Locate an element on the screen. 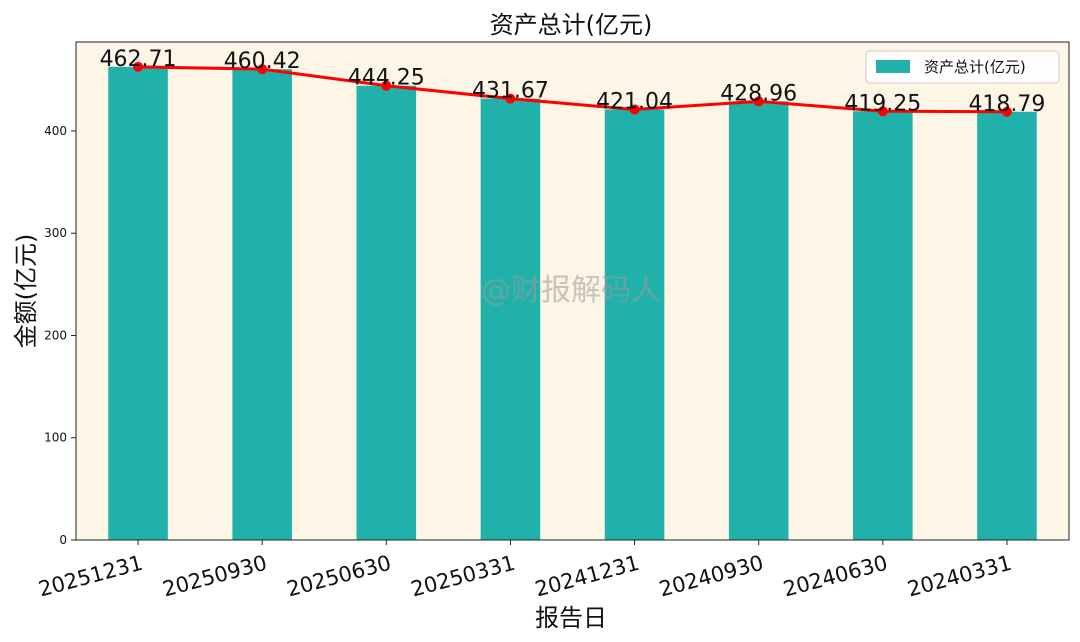 The image size is (1080, 642). line-series is located at coordinates (572, 89).